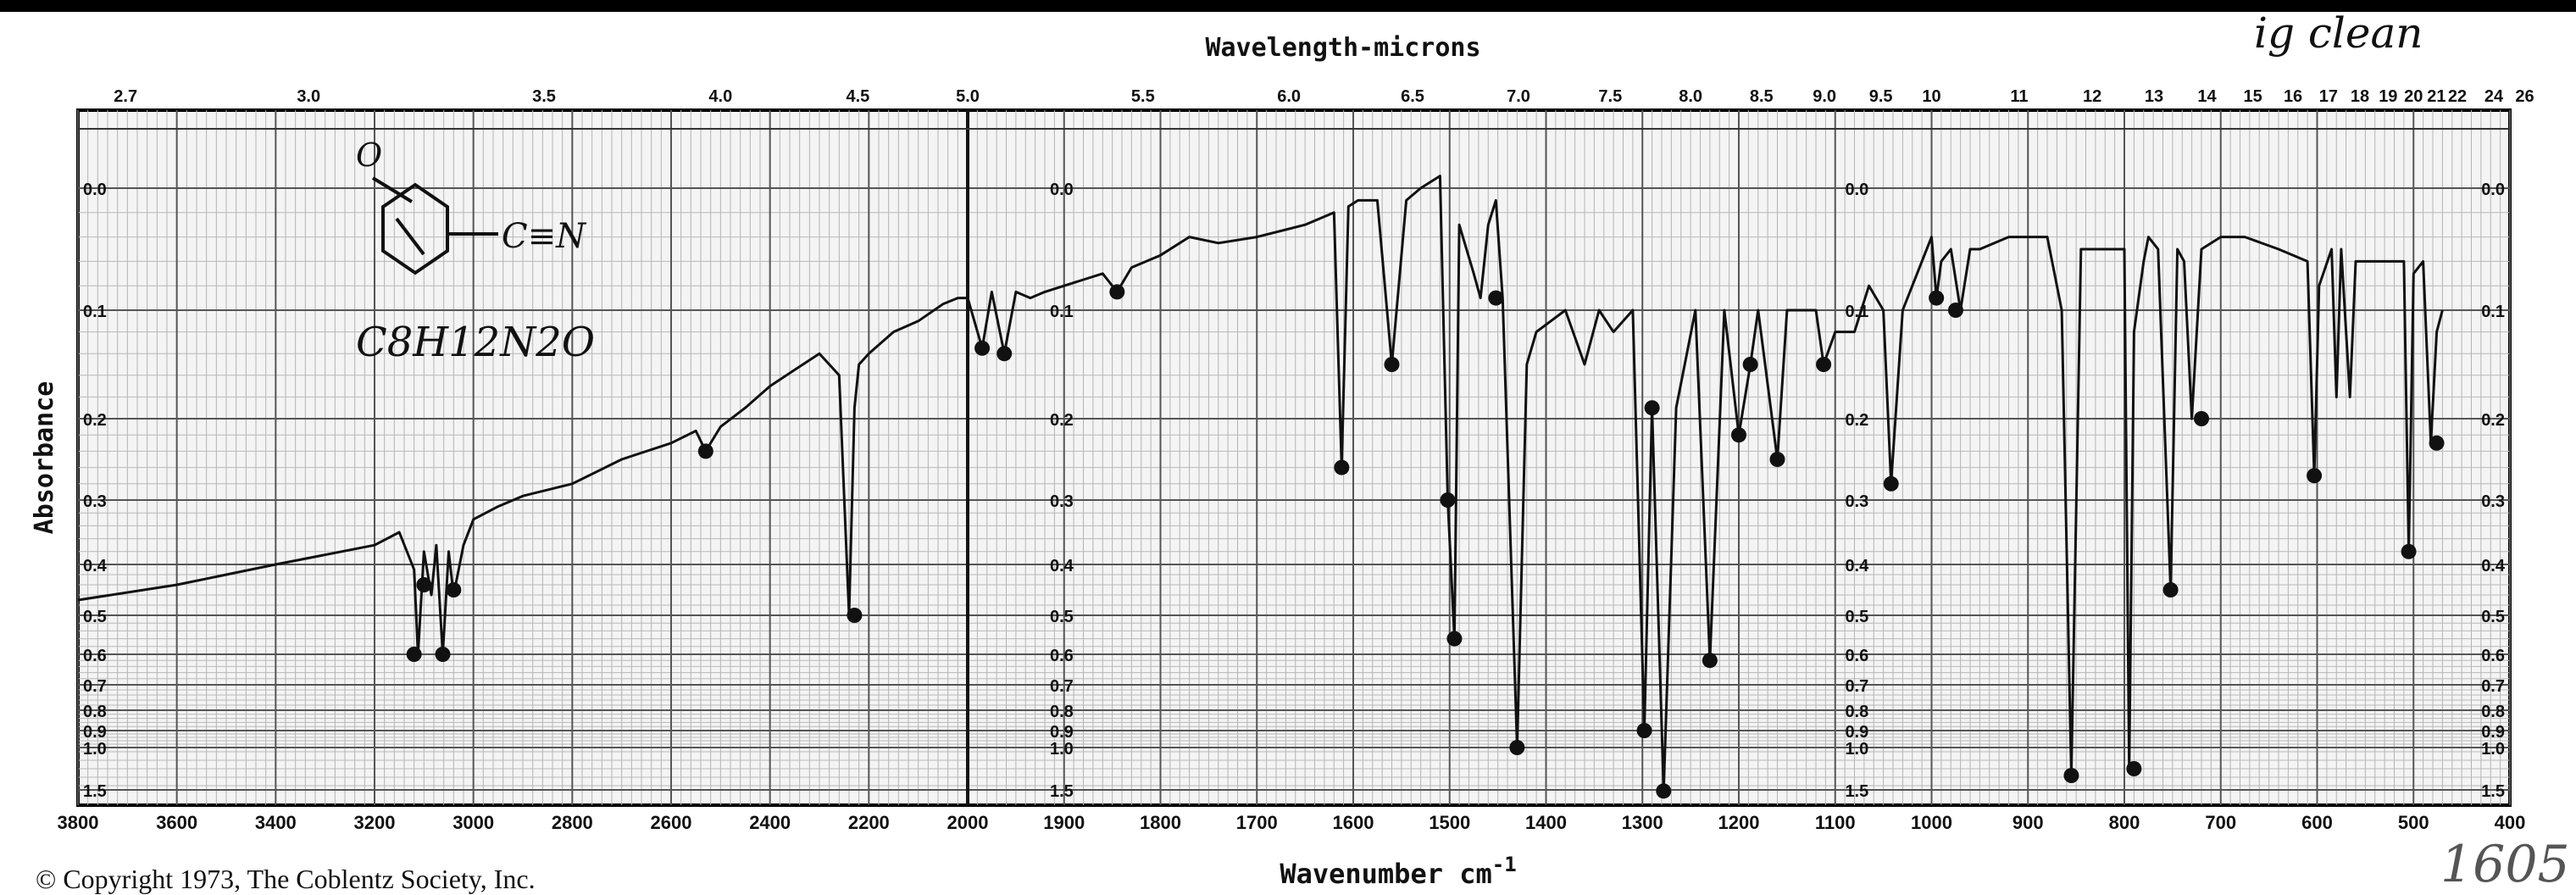 This screenshot has width=2576, height=895. I want to click on wavelength-tick-label: 9.0, so click(1824, 96).